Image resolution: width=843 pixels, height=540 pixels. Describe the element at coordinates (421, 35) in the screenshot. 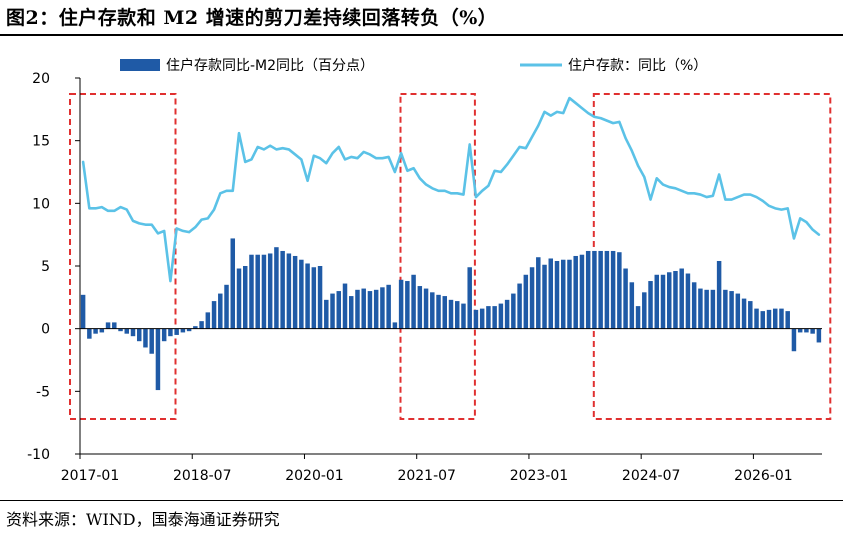

I see `title-divider` at that location.